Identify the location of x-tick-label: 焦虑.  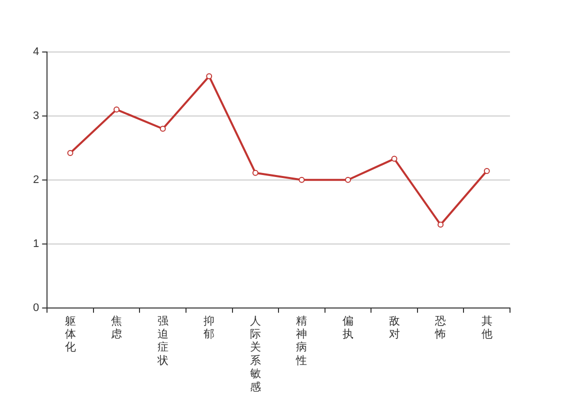
(116, 327).